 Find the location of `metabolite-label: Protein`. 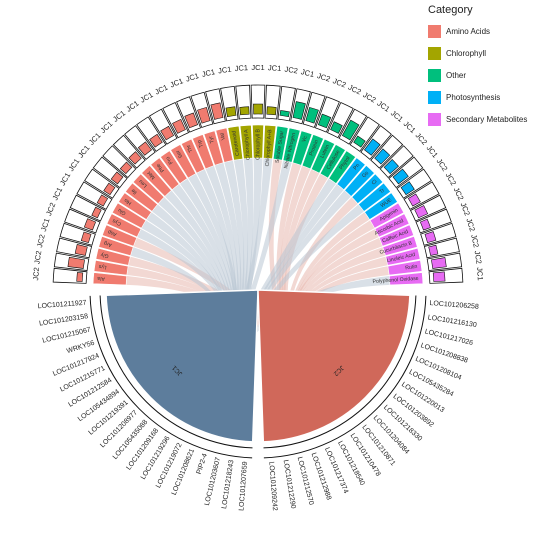

metabolite-label: Protein is located at coordinates (314, 148).